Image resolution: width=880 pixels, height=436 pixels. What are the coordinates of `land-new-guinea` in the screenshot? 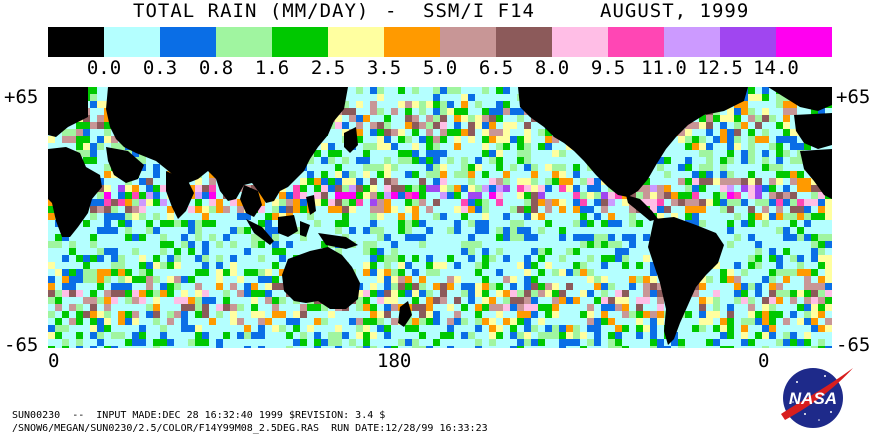 It's located at (338, 241).